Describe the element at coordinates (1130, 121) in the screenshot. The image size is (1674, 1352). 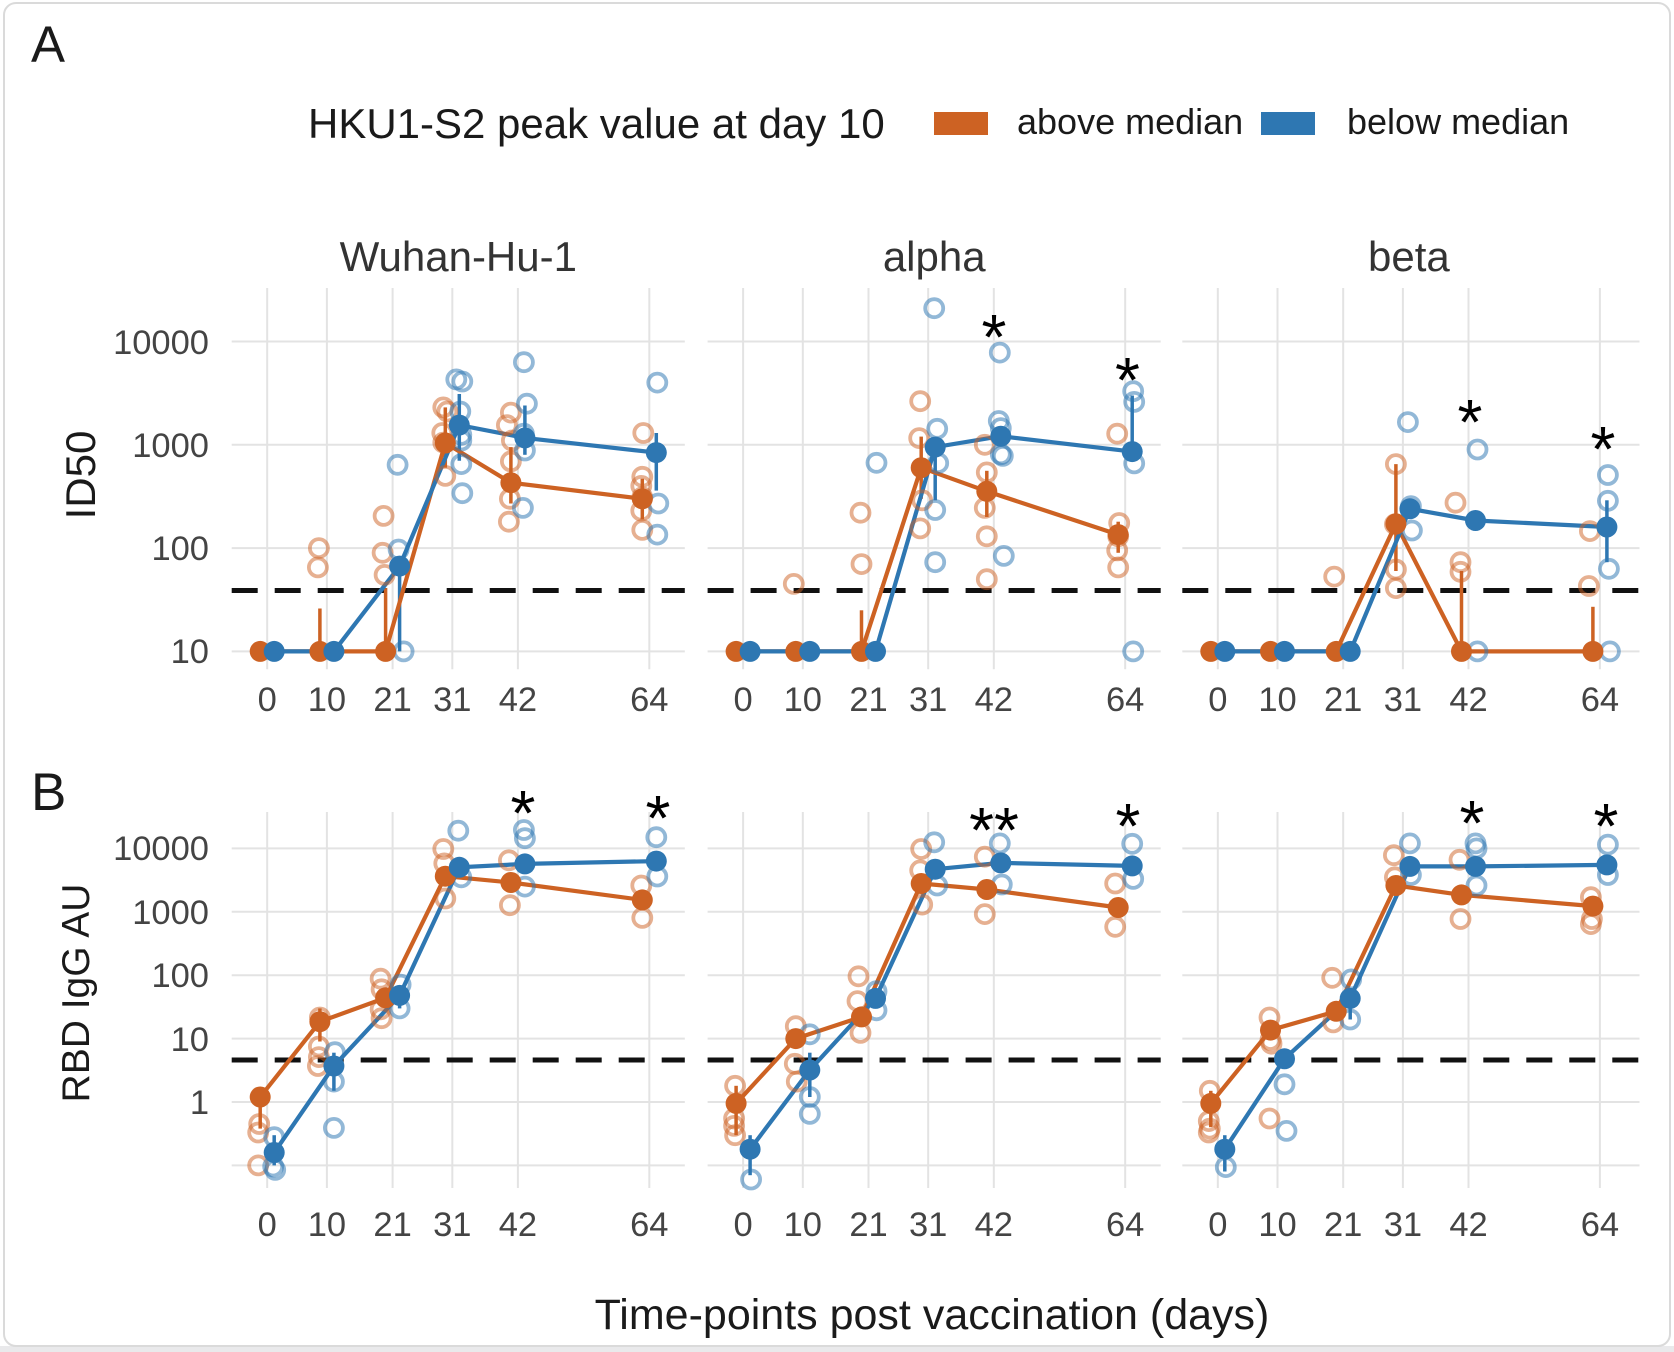
I see `svg-text: above median` at that location.